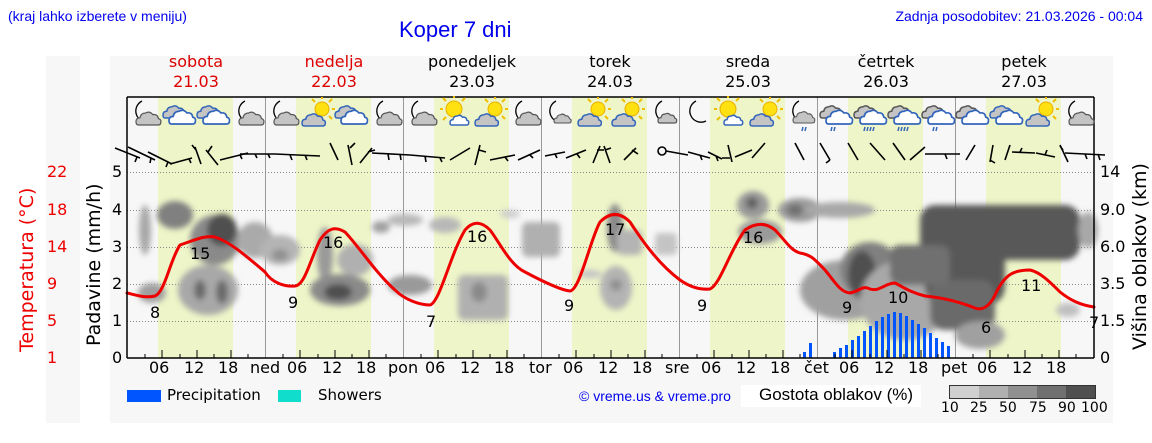 The height and width of the screenshot is (443, 1152). Describe the element at coordinates (472, 81) in the screenshot. I see `day-date: 23.03` at that location.